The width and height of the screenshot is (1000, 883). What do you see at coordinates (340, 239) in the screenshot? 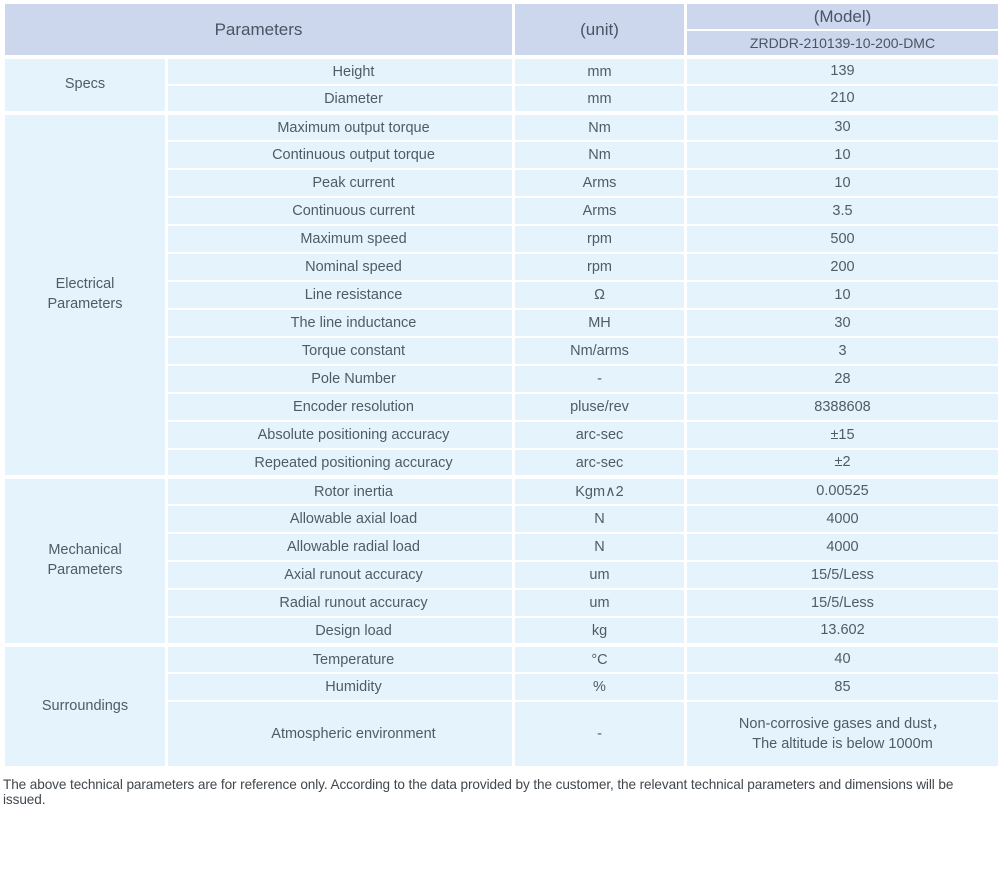
I see `parameter-cell: Maximum speed` at bounding box center [340, 239].